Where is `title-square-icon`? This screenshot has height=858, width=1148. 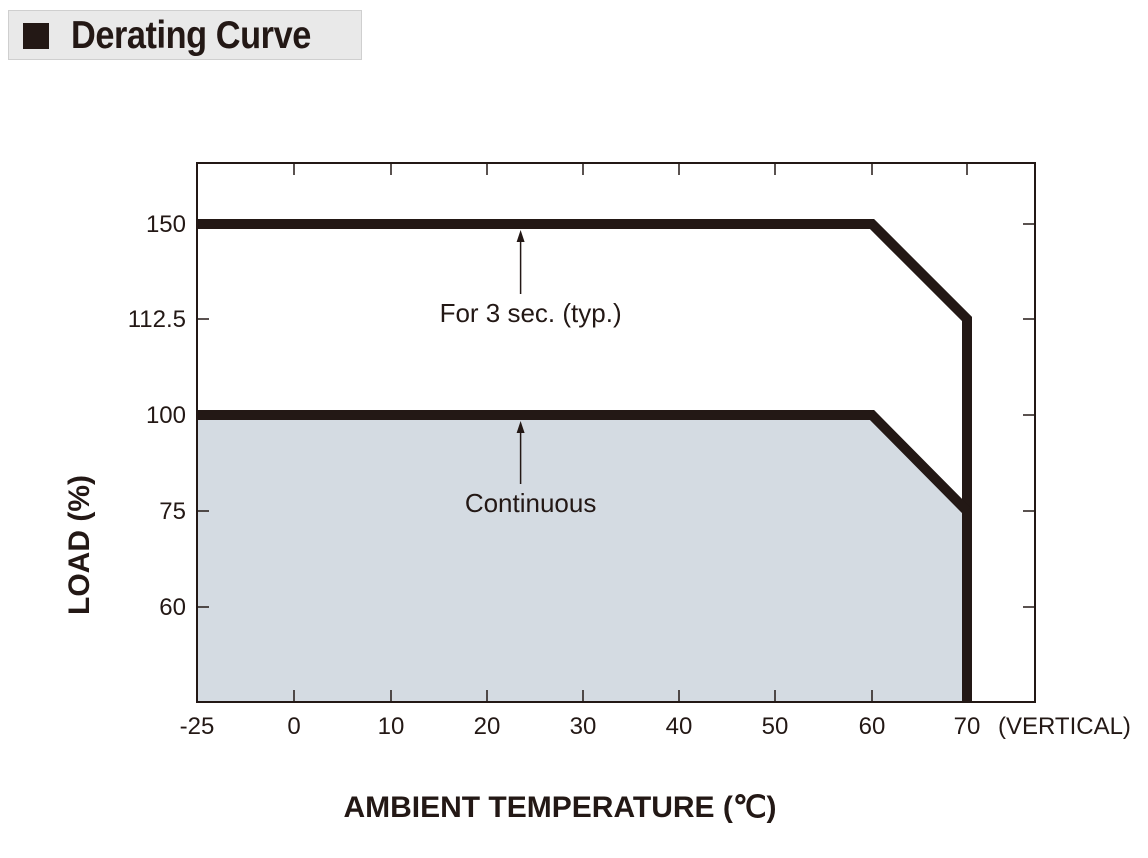 title-square-icon is located at coordinates (36, 36).